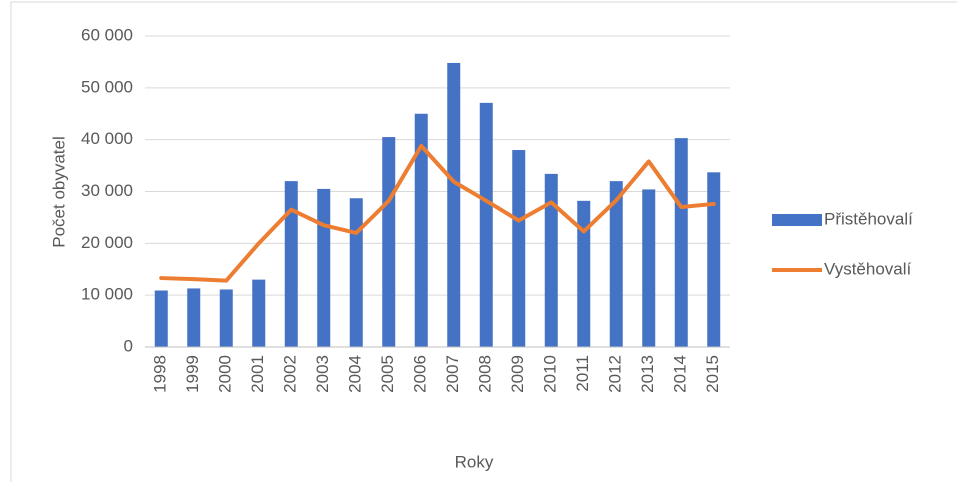  Describe the element at coordinates (712, 374) in the screenshot. I see `x-tick-label: 2015` at that location.